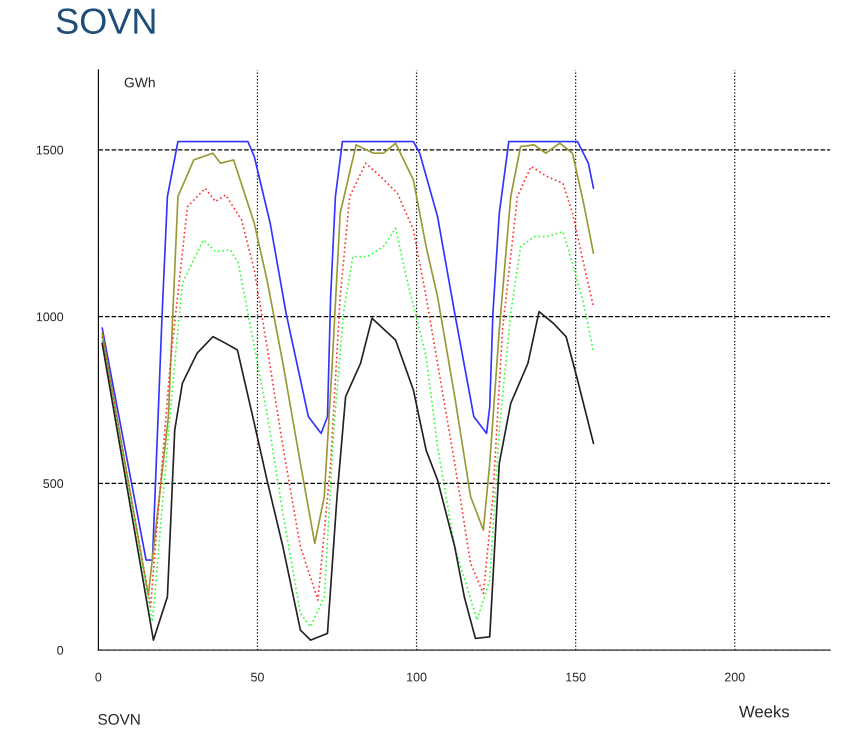  I want to click on chart-title: SOVN, so click(105, 21).